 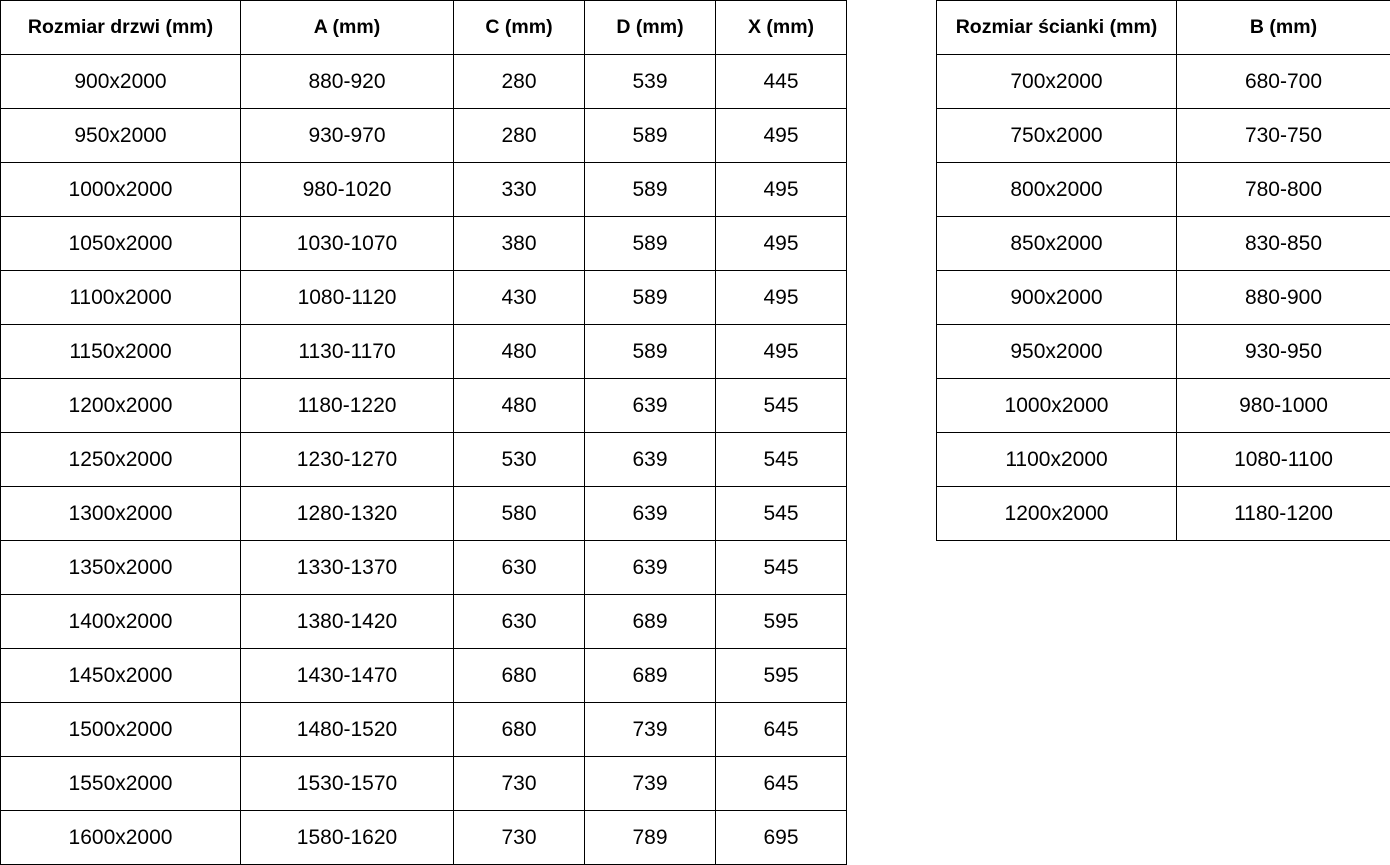 What do you see at coordinates (347, 783) in the screenshot?
I see `table-cell: 1530-1570` at bounding box center [347, 783].